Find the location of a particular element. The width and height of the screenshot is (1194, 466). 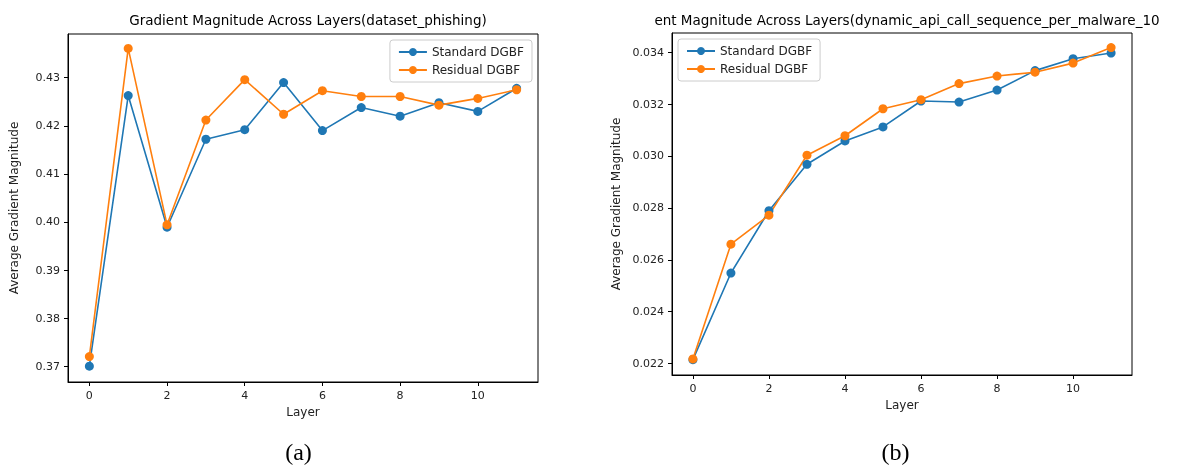

y-tick-label: 0.43 is located at coordinates (47, 78).